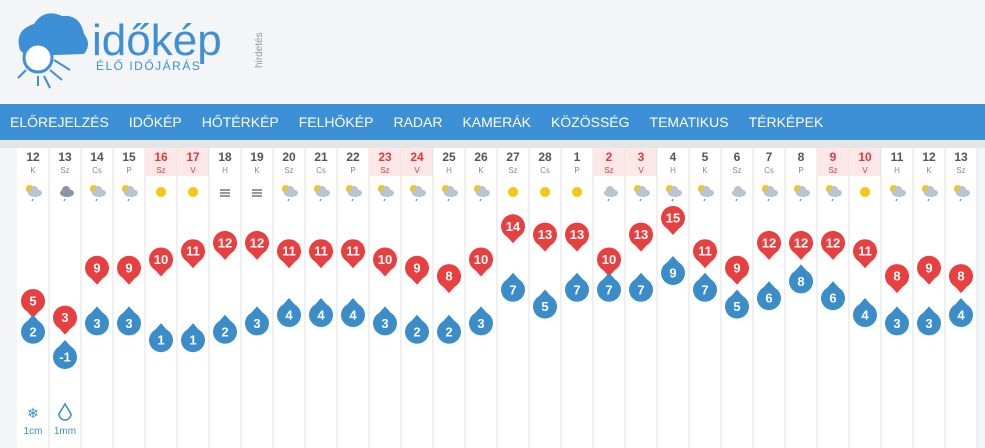  I want to click on max-temp-pin: 3, so click(65, 320).